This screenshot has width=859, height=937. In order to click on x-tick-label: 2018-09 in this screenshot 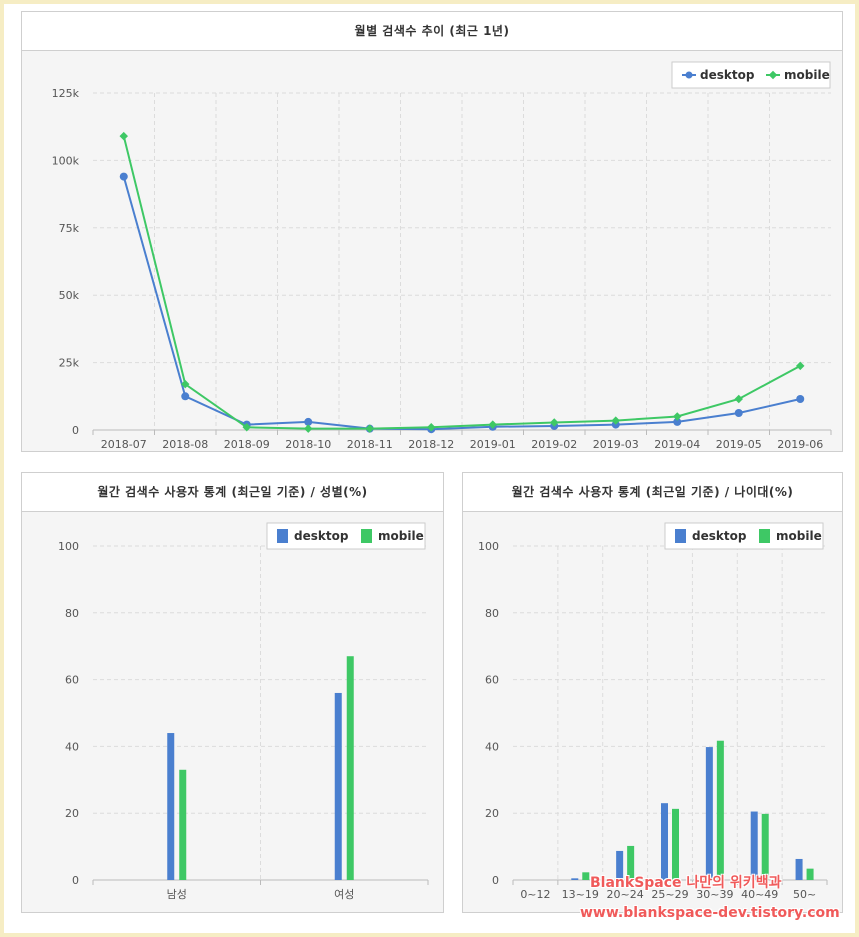, I will do `click(247, 444)`.